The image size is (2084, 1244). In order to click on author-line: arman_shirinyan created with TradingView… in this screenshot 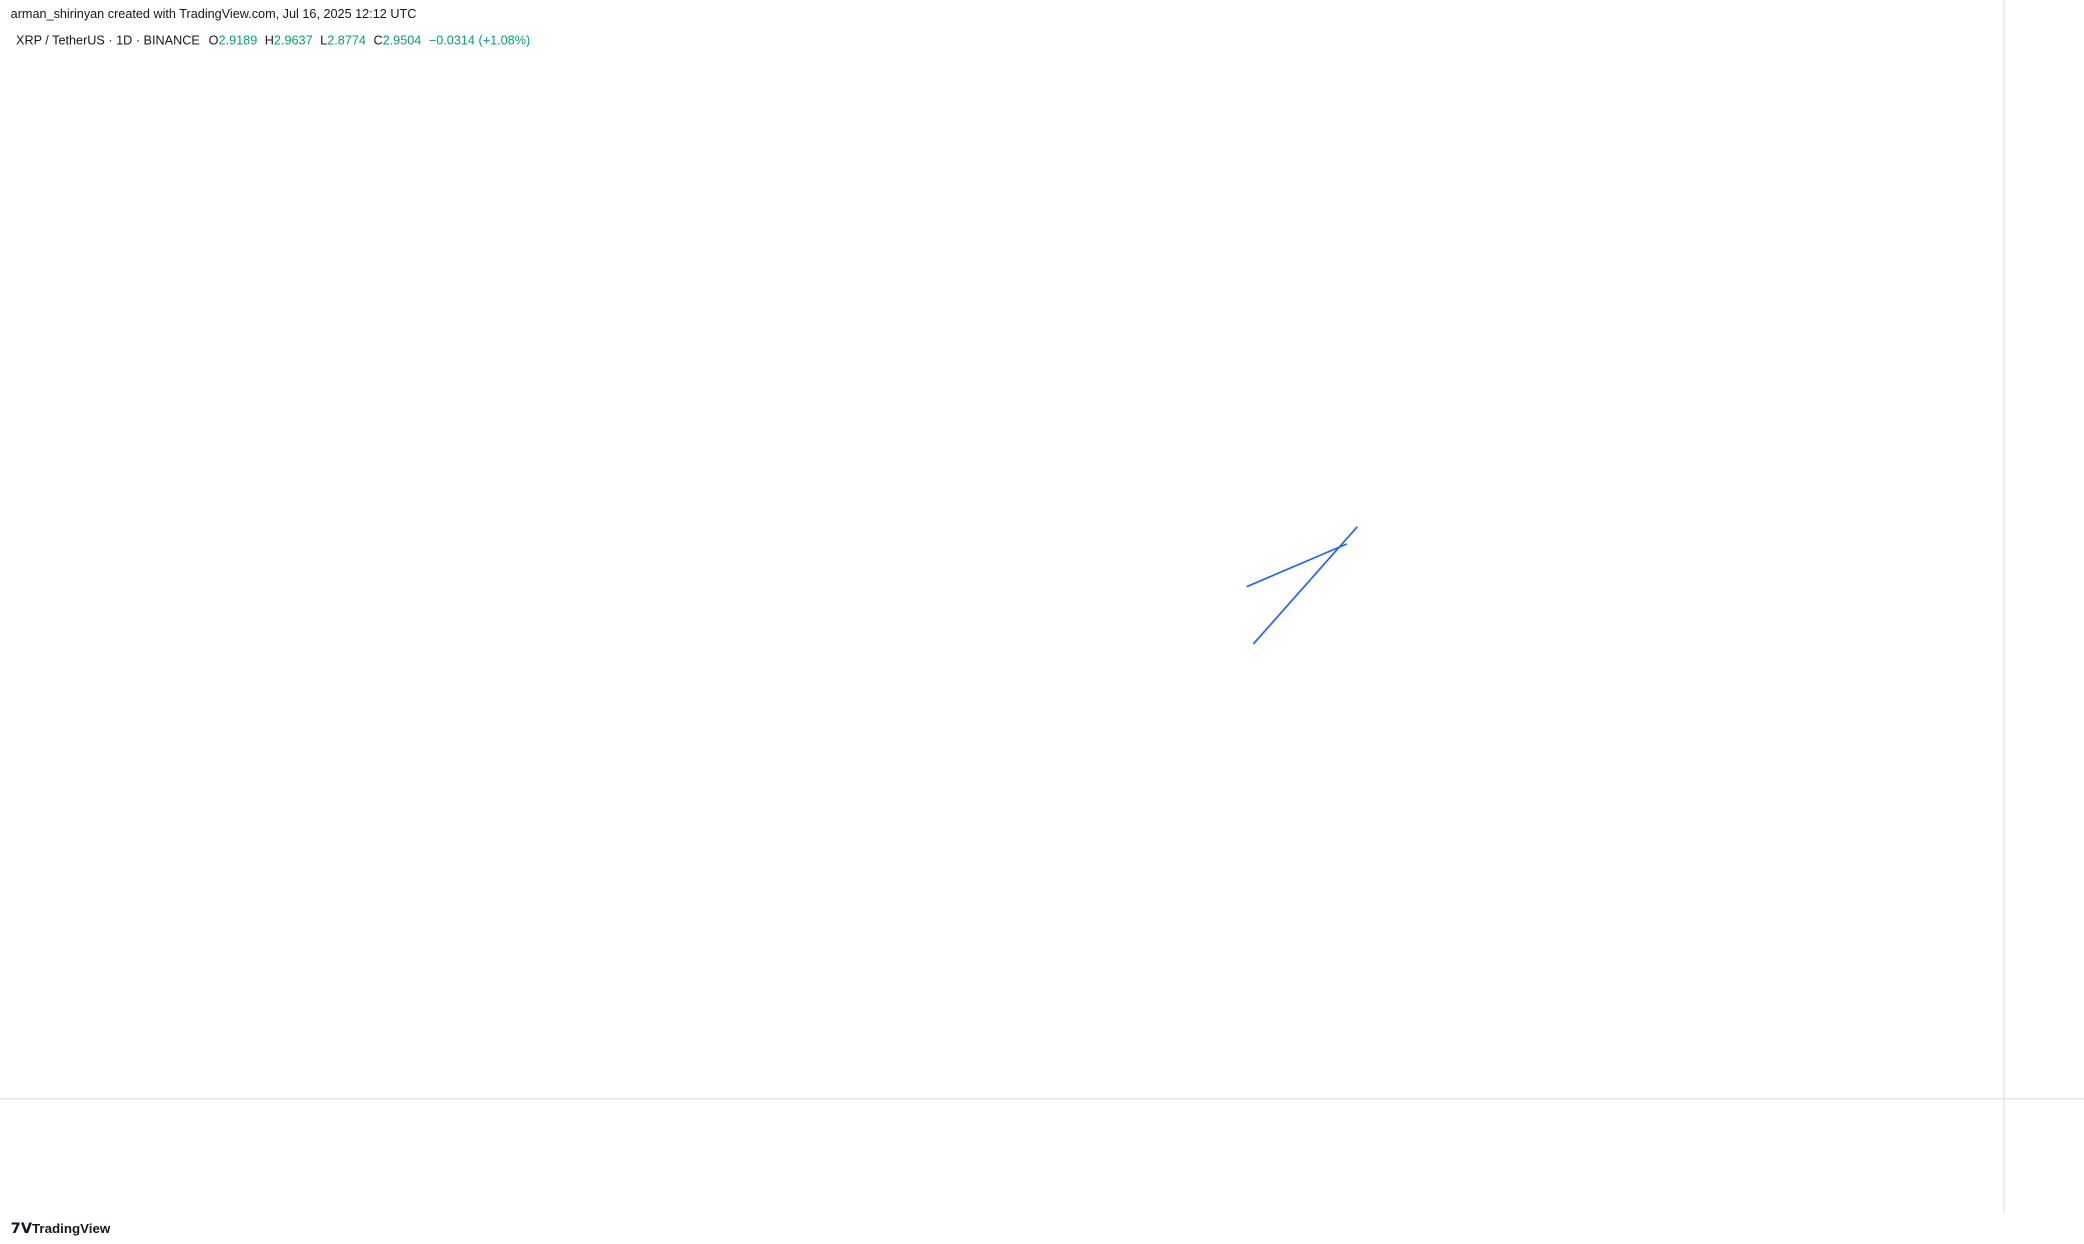, I will do `click(214, 14)`.